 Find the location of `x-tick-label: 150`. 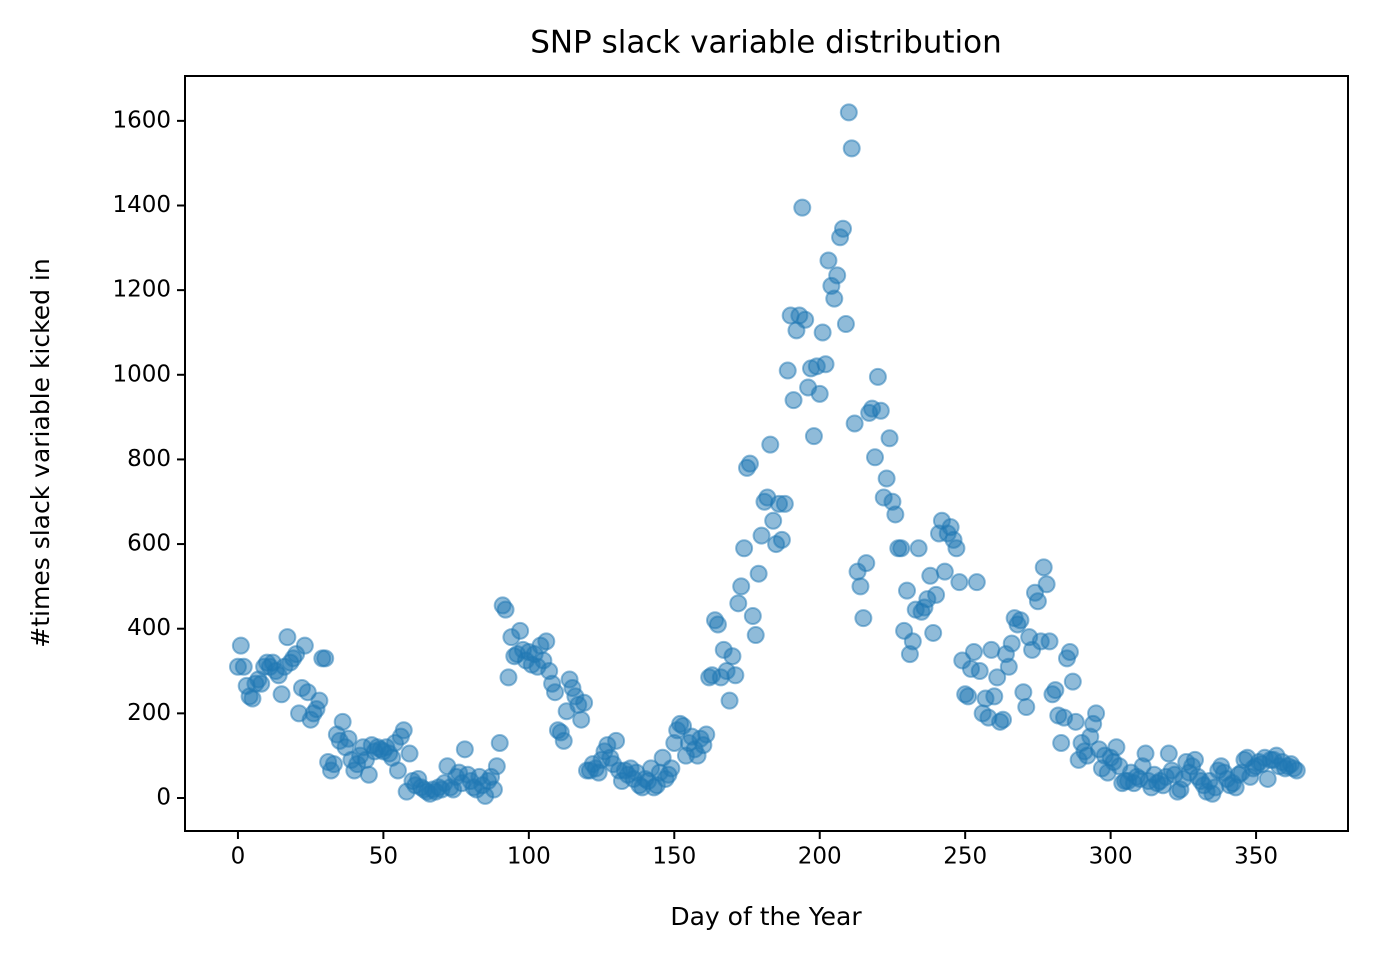

x-tick-label: 150 is located at coordinates (674, 857).